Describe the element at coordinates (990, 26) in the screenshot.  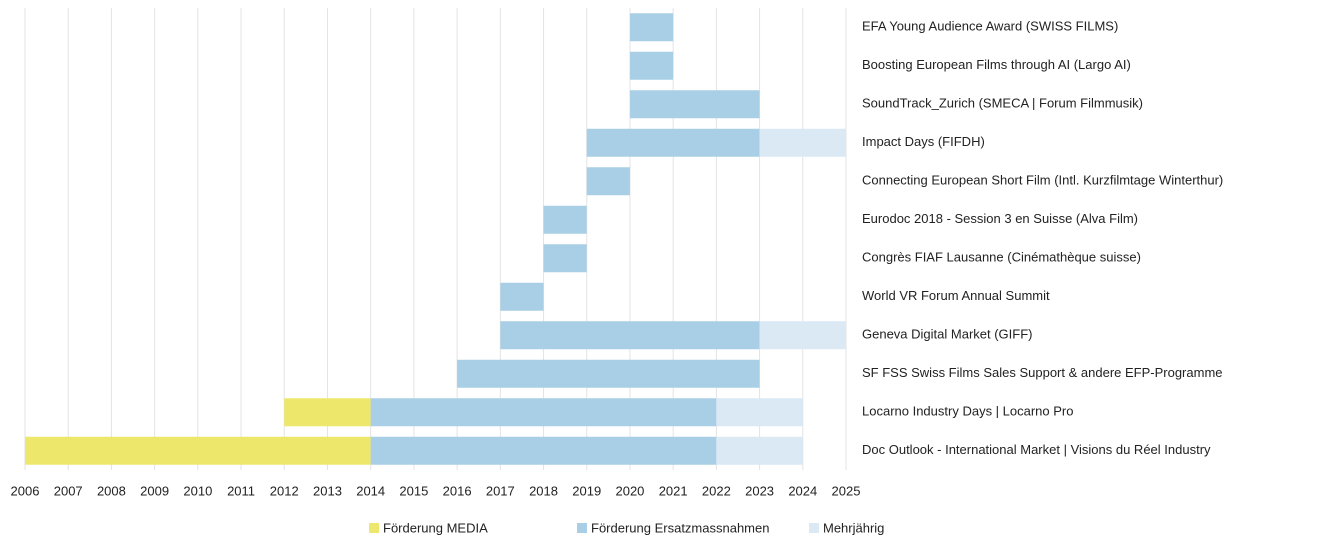
I see `row-label: EFA Young Audience Award (SWISS FILMS)` at that location.